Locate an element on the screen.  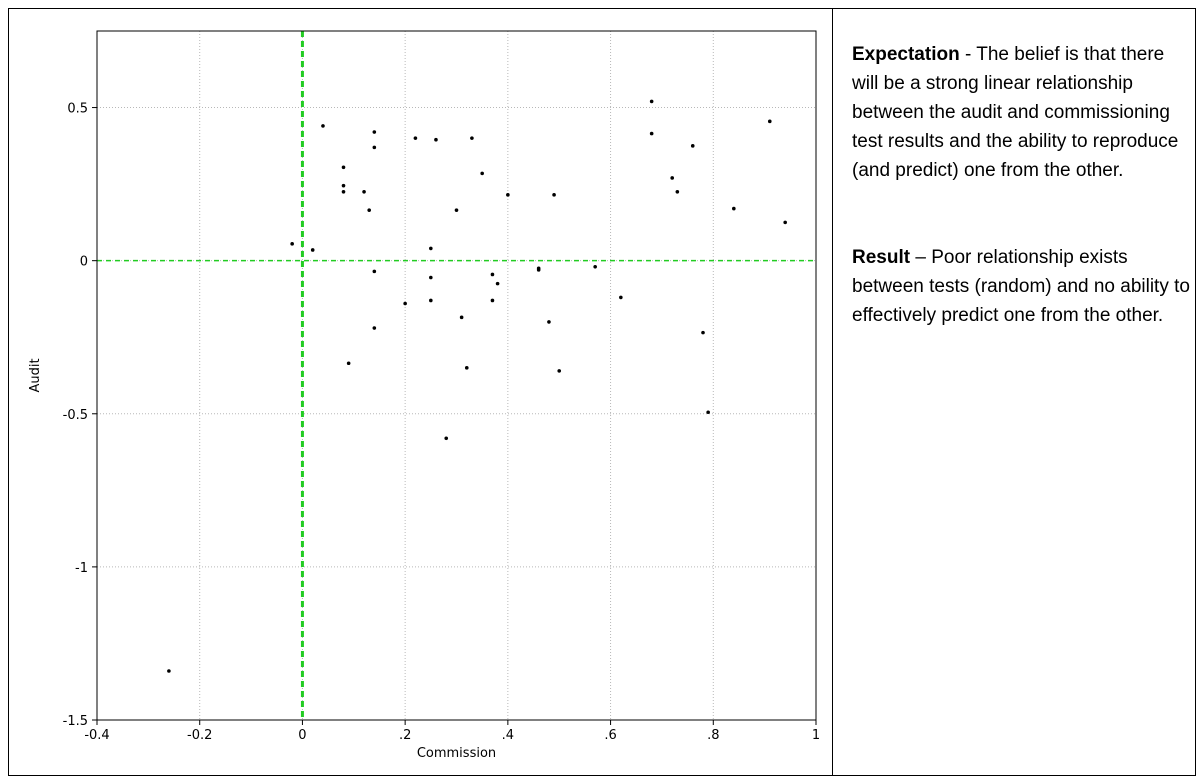
x-tick-label: 1 is located at coordinates (816, 735).